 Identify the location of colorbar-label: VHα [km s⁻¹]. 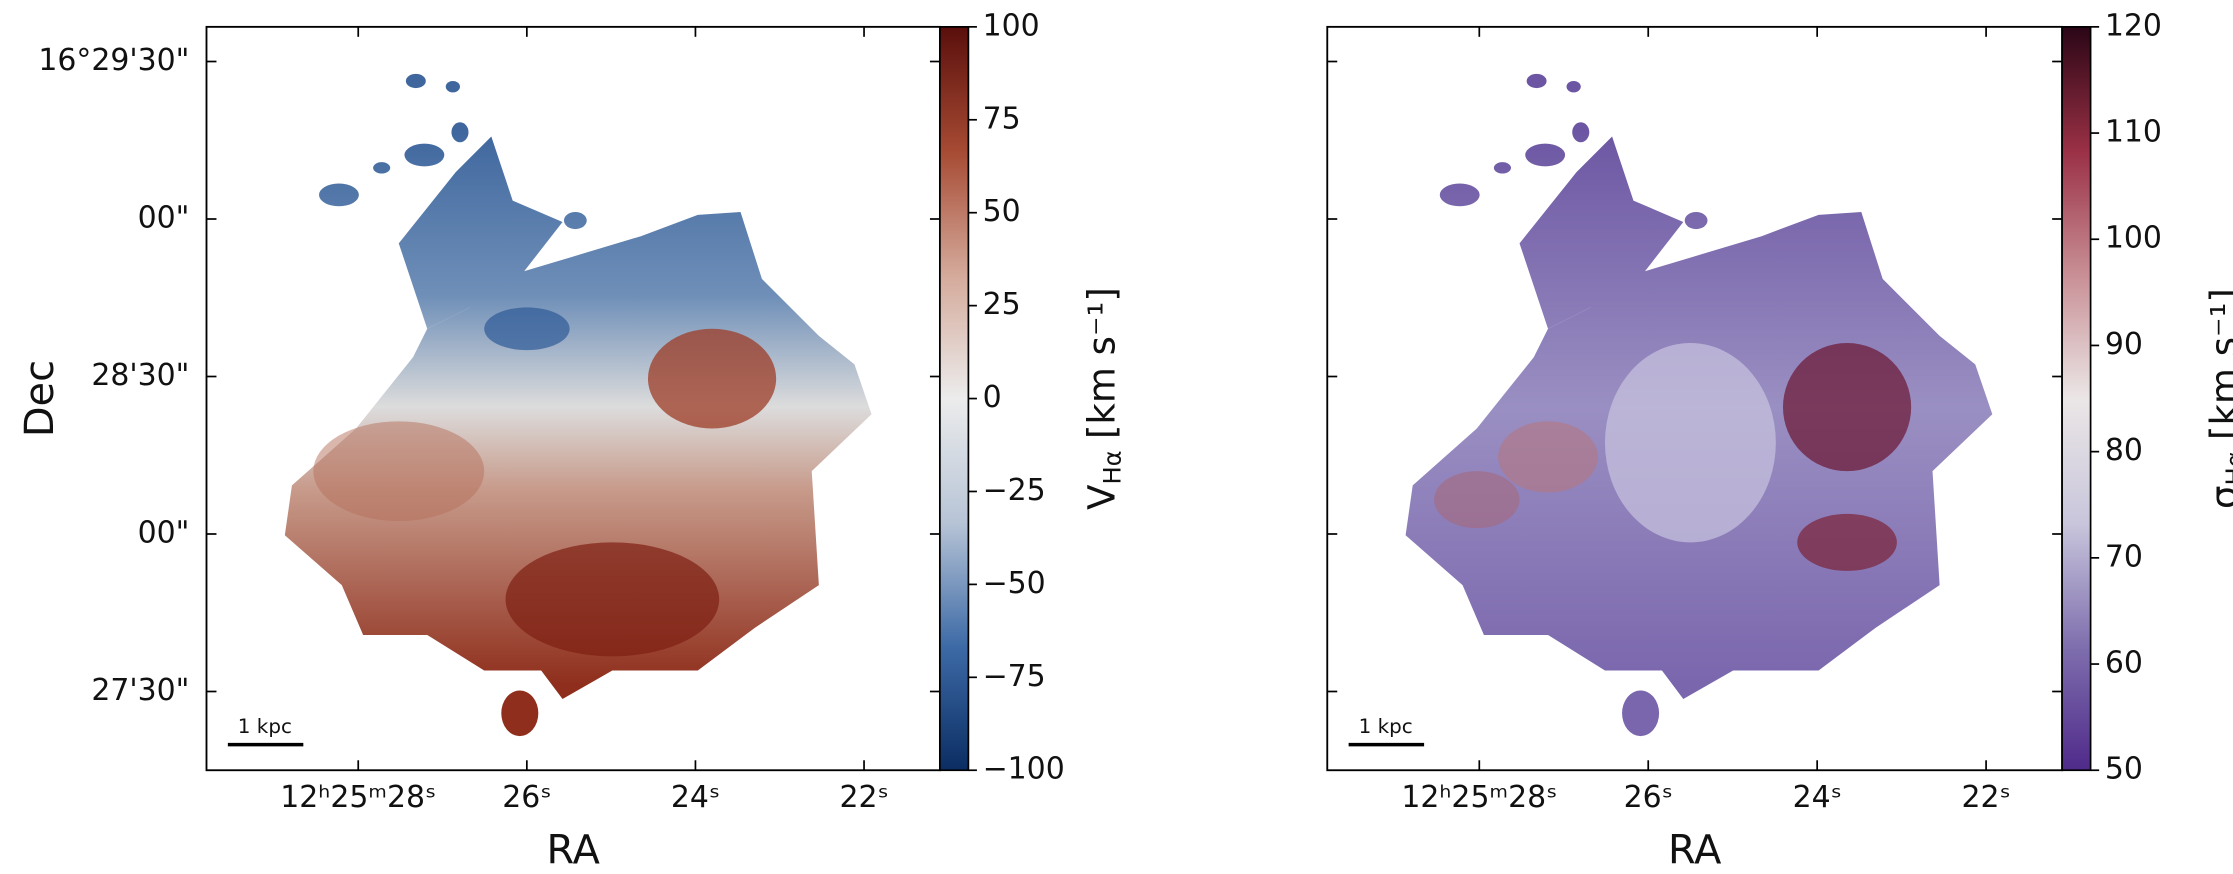
(1103, 398).